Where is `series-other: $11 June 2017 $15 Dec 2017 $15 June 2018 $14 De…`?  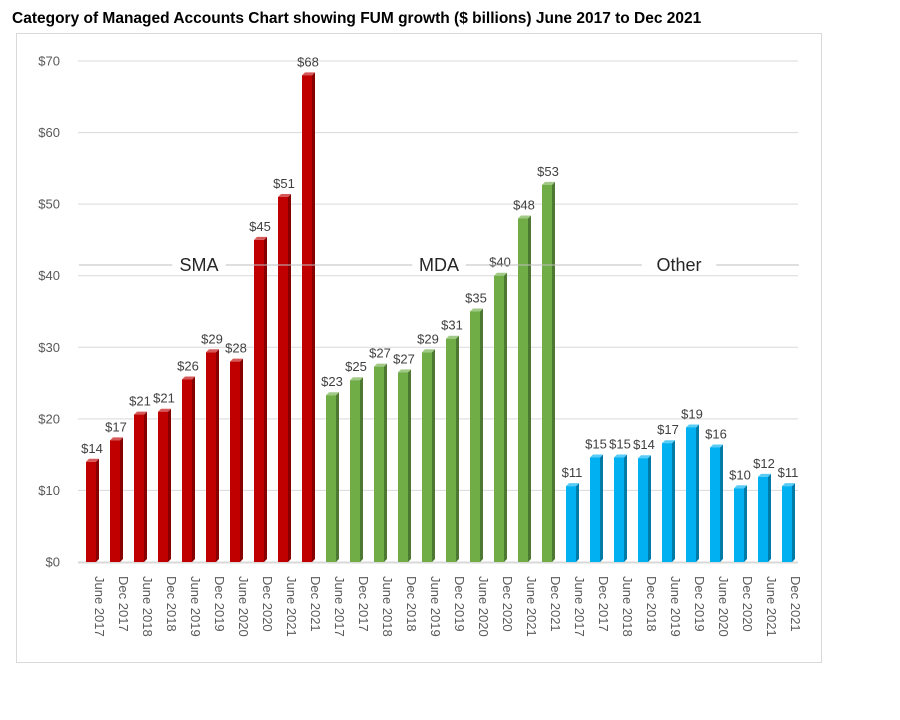
series-other: $11 June 2017 $15 Dec 2017 $15 June 2018 $14 De… is located at coordinates (682, 521).